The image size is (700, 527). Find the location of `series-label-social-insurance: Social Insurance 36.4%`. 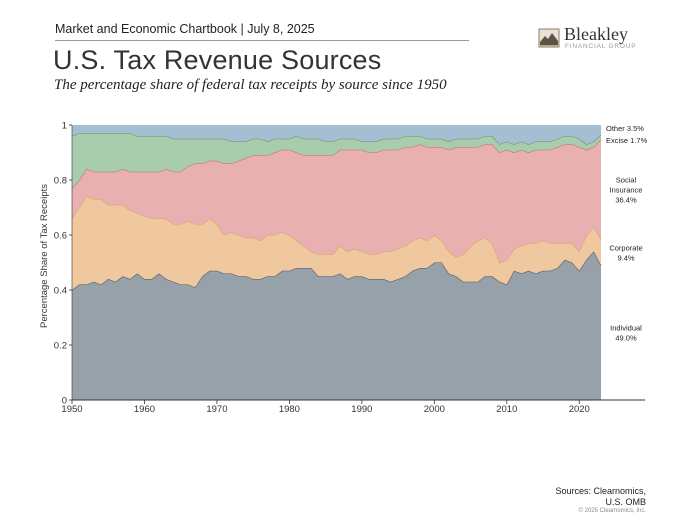

series-label-social-insurance: Social Insurance 36.4% is located at coordinates (626, 189).